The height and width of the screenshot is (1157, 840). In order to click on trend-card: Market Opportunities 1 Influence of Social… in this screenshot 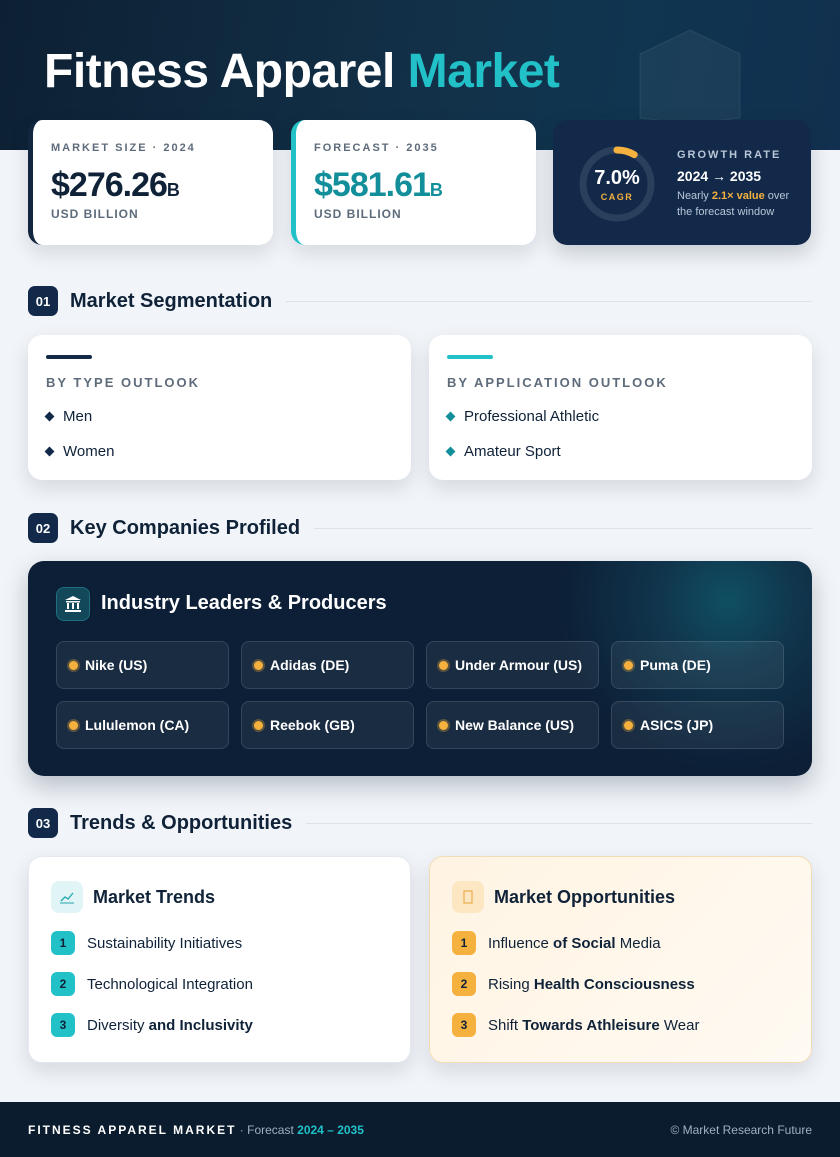, I will do `click(620, 959)`.